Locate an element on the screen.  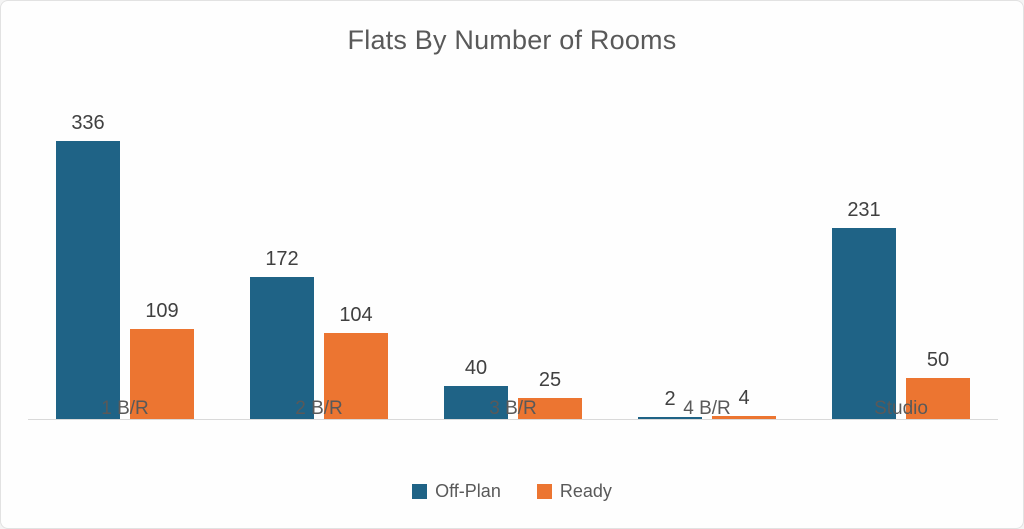
bar-value-label: 104 is located at coordinates (356, 315).